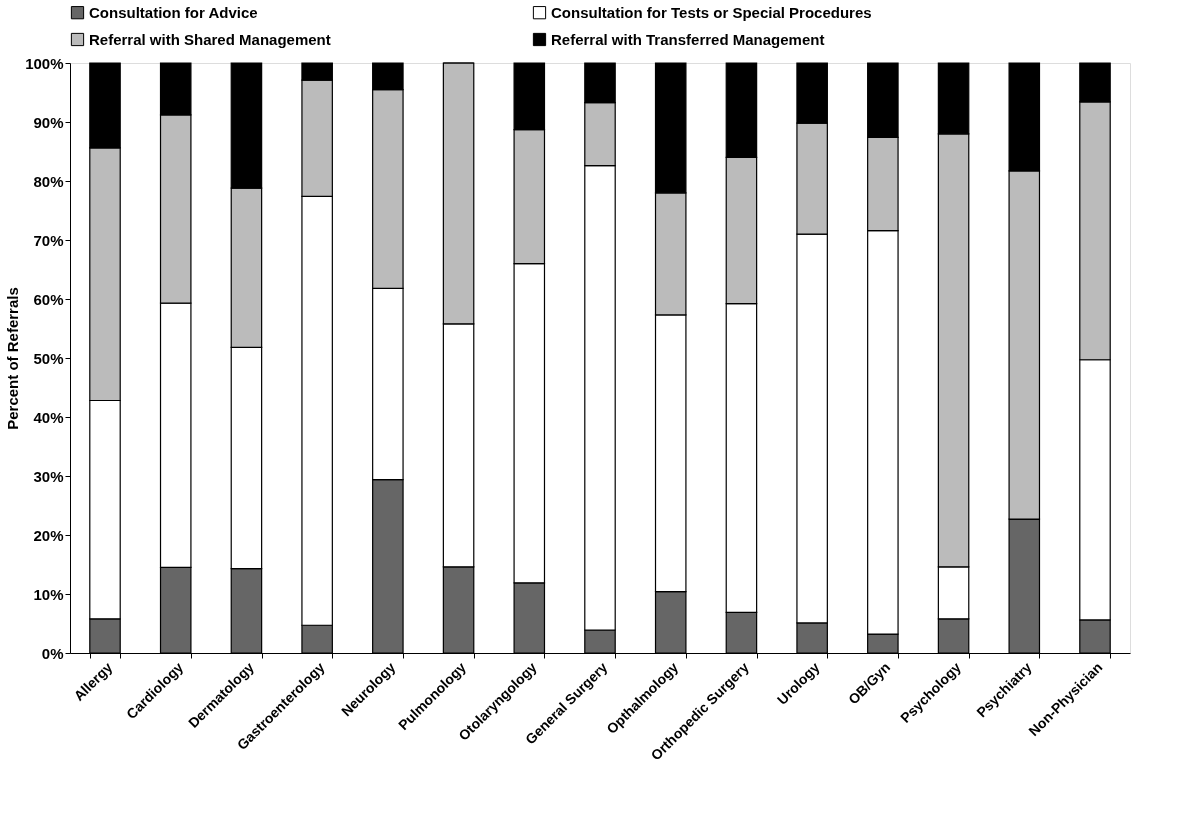  Describe the element at coordinates (13, 358) in the screenshot. I see `y-axis-title: Percent of Referrals` at that location.